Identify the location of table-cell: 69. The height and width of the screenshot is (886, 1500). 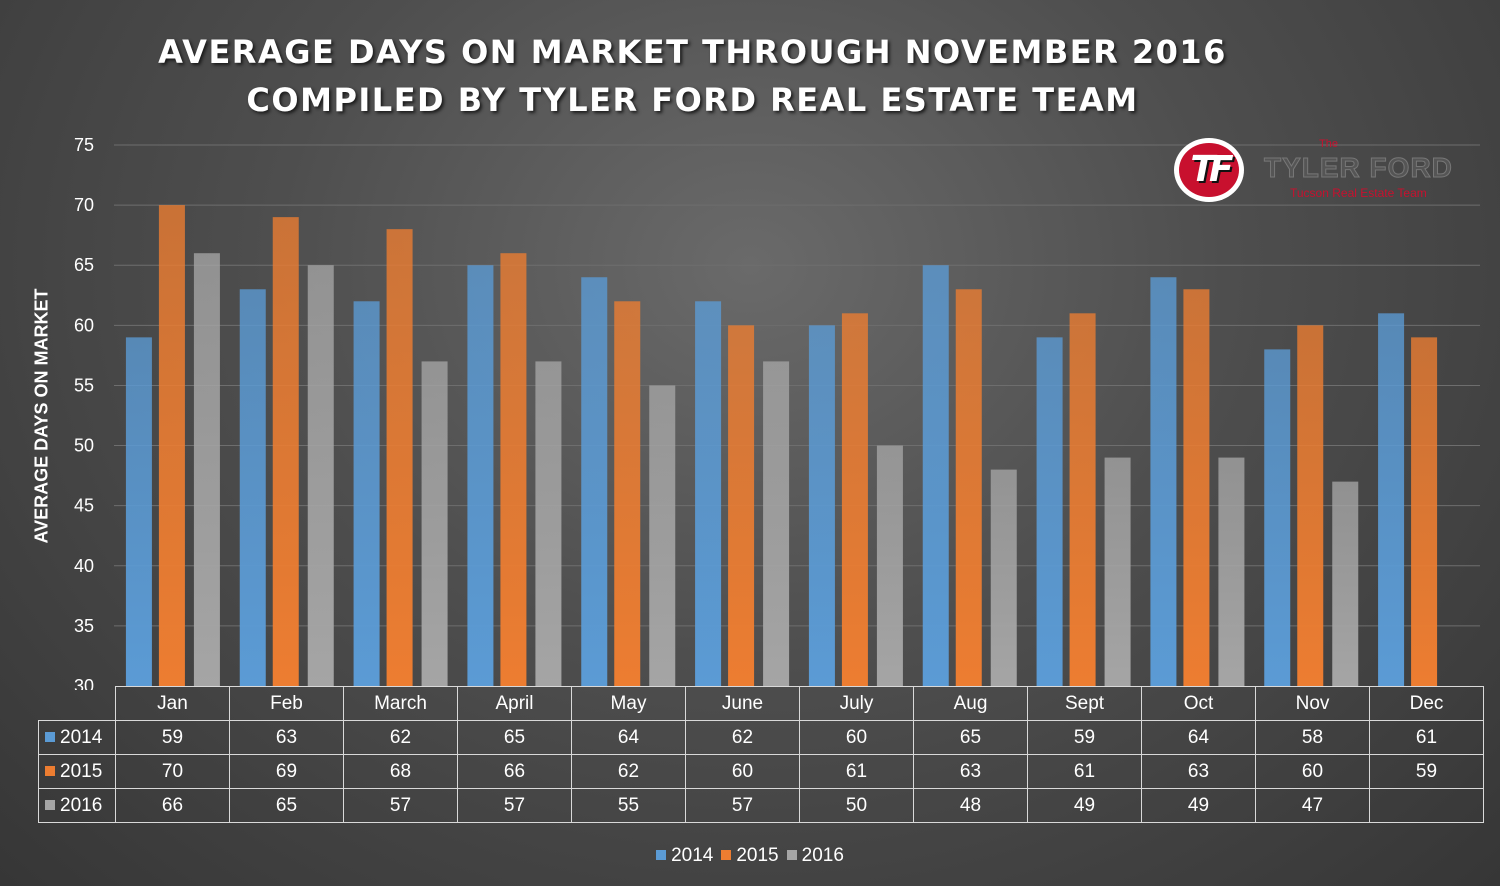
(286, 771).